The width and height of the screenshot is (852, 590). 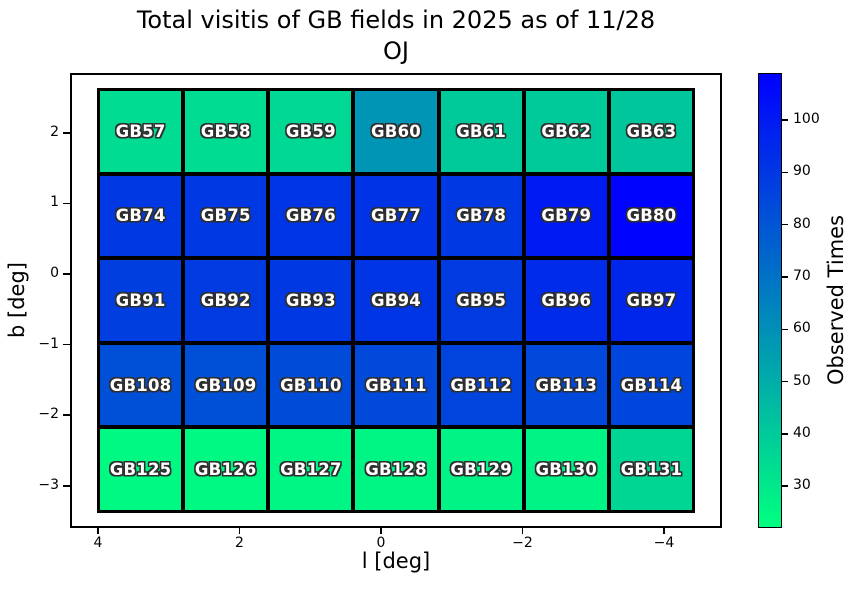 I want to click on colorbar-tick-label: 70, so click(x=802, y=275).